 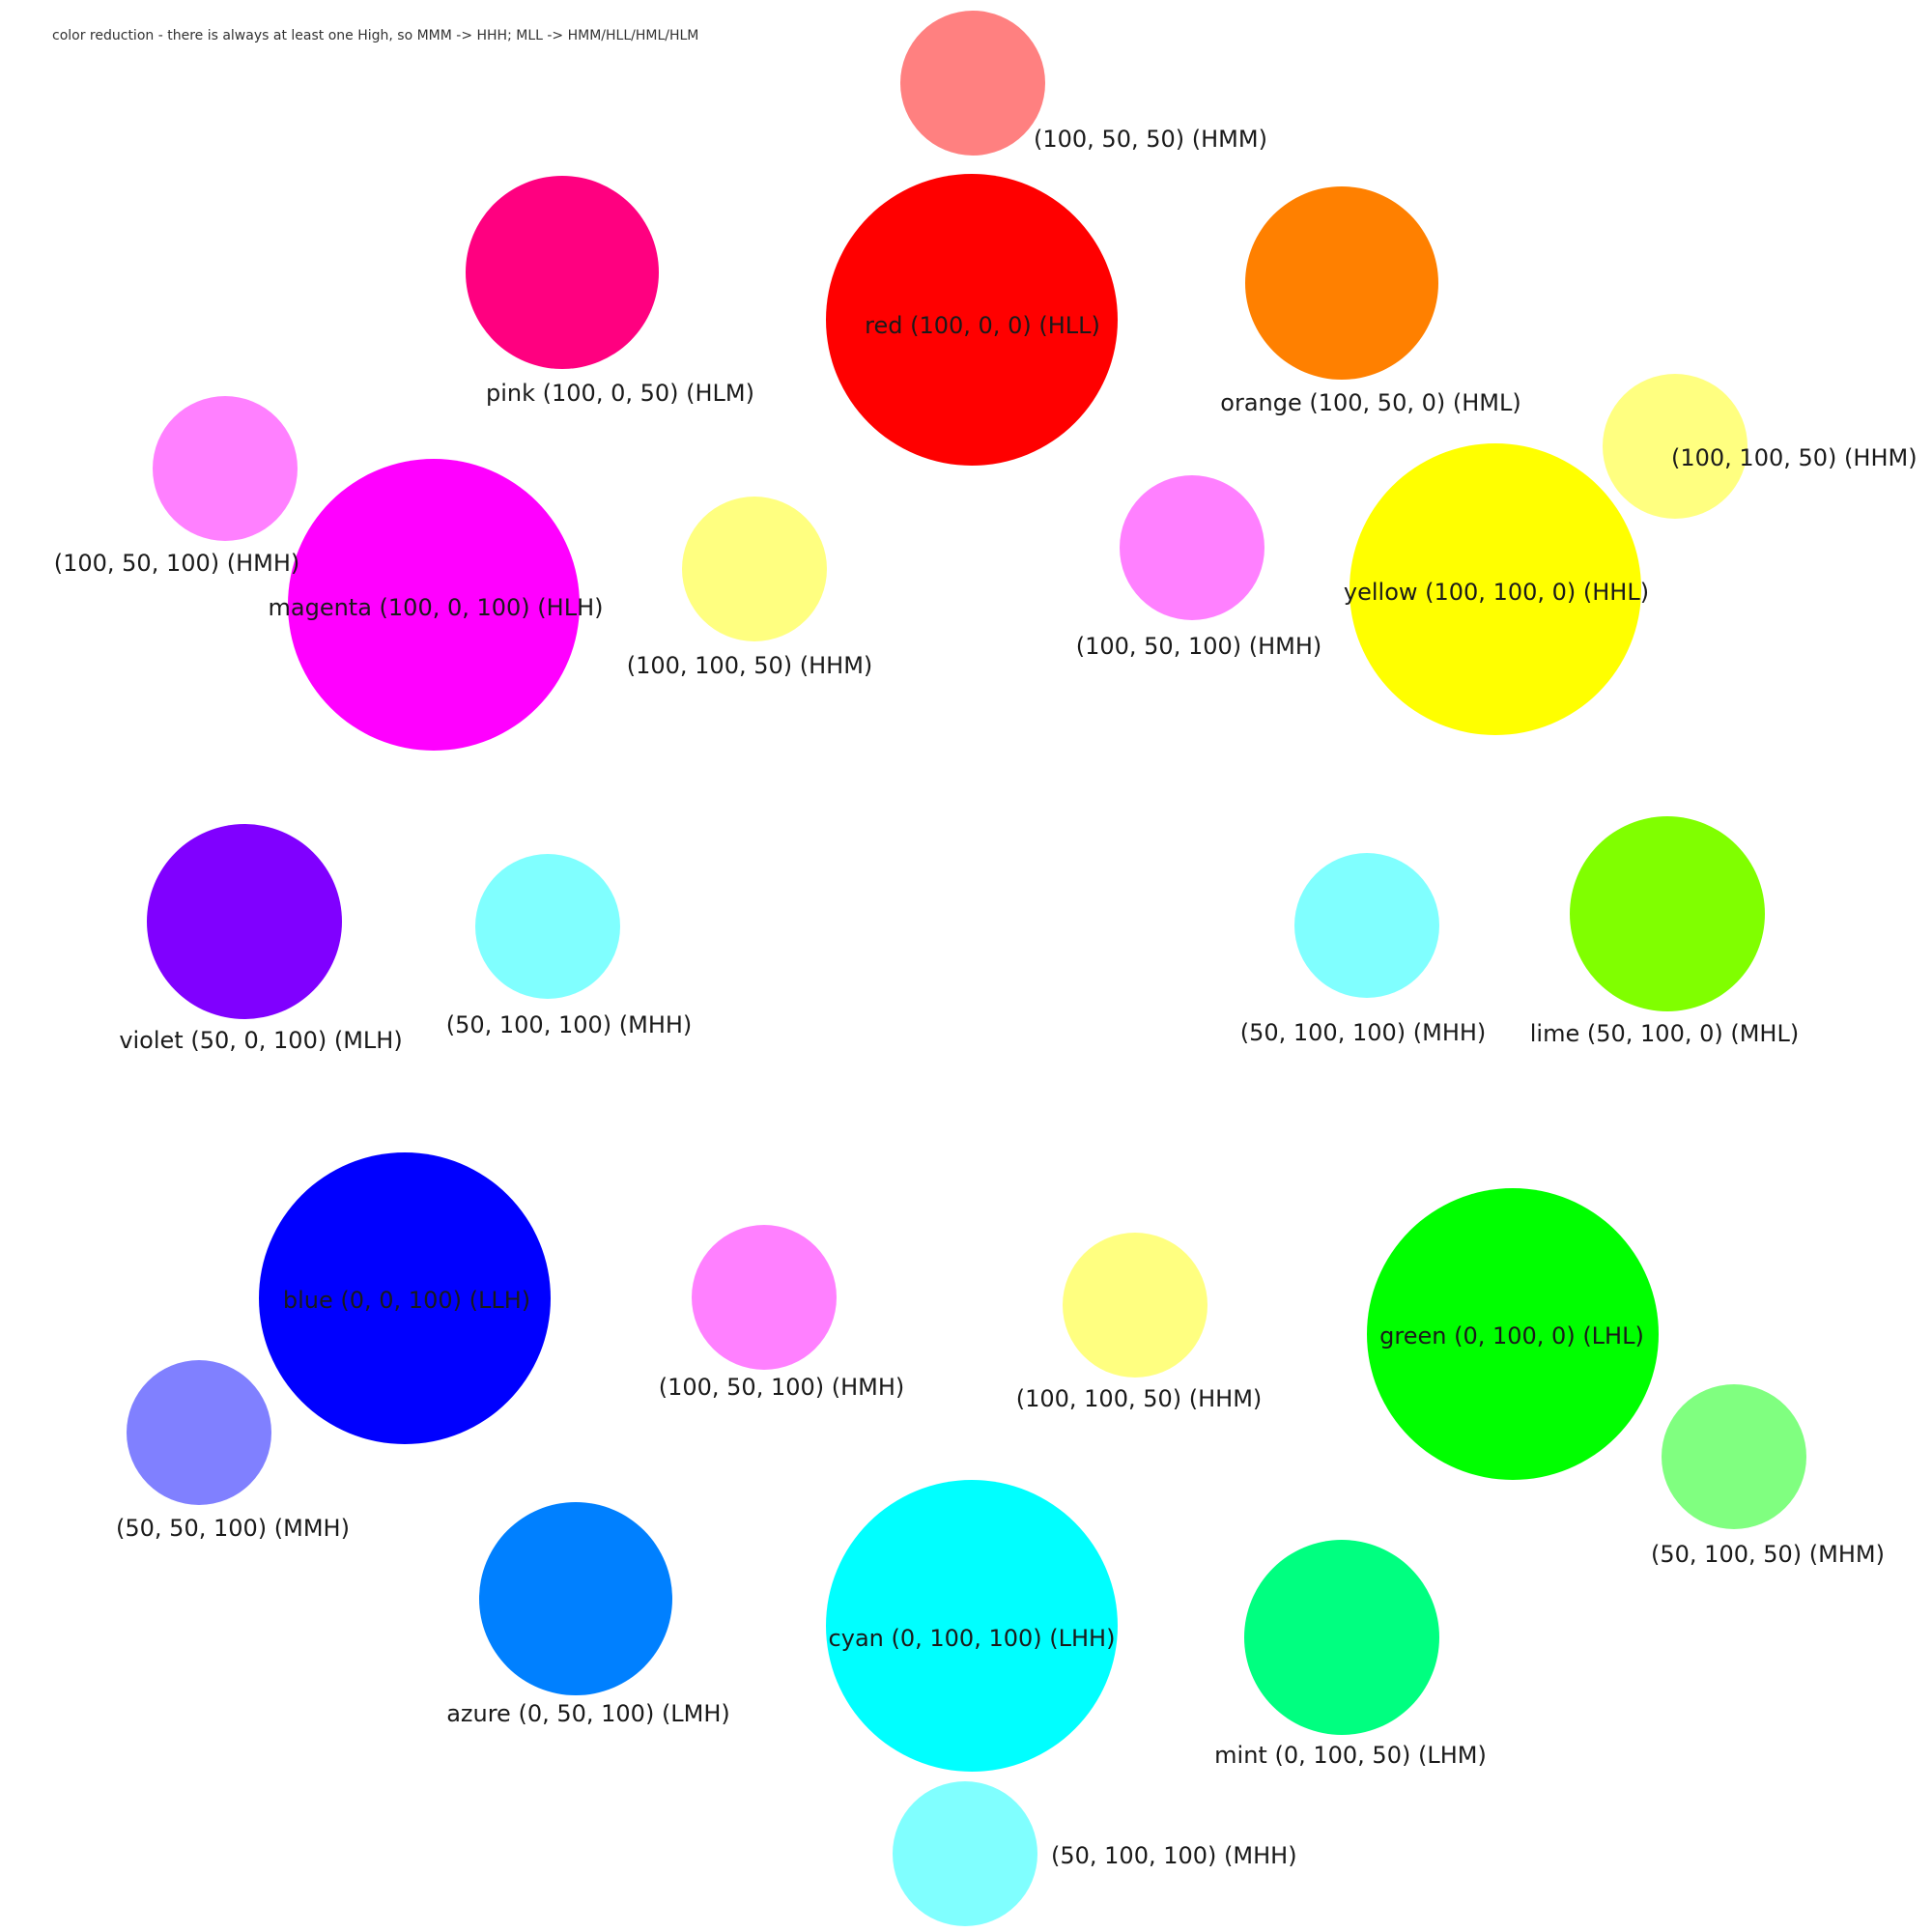 I want to click on node-label-mint-0-100-50-lhm-22: mint (0, 100, 50) (LHM), so click(x=1350, y=1755).